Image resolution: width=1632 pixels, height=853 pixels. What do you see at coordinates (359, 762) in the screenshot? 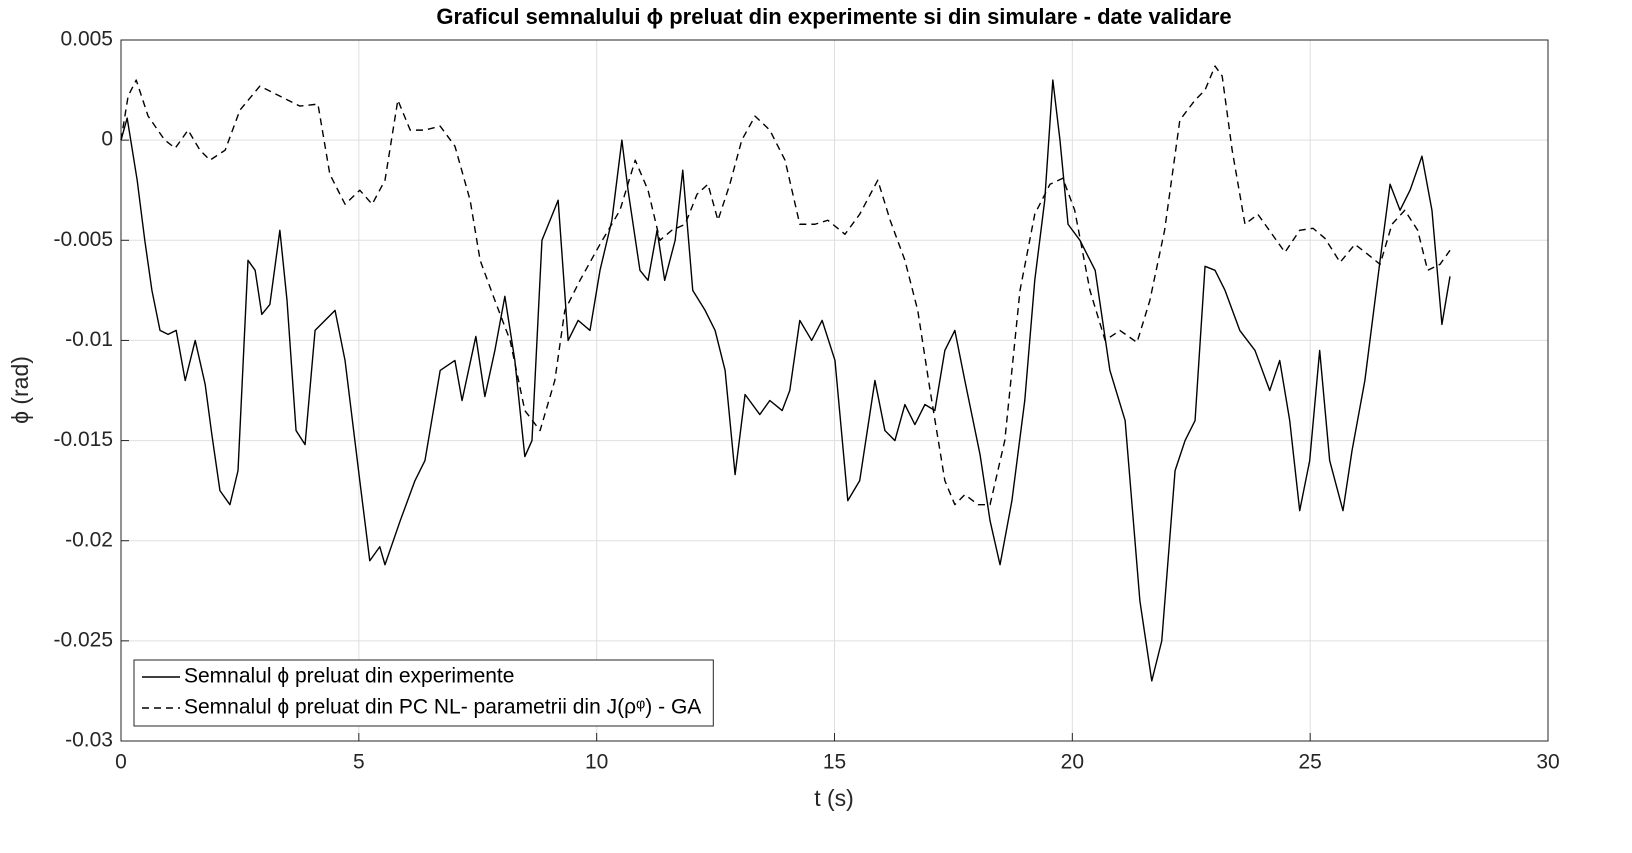
I see `x-tick-label: 5` at bounding box center [359, 762].